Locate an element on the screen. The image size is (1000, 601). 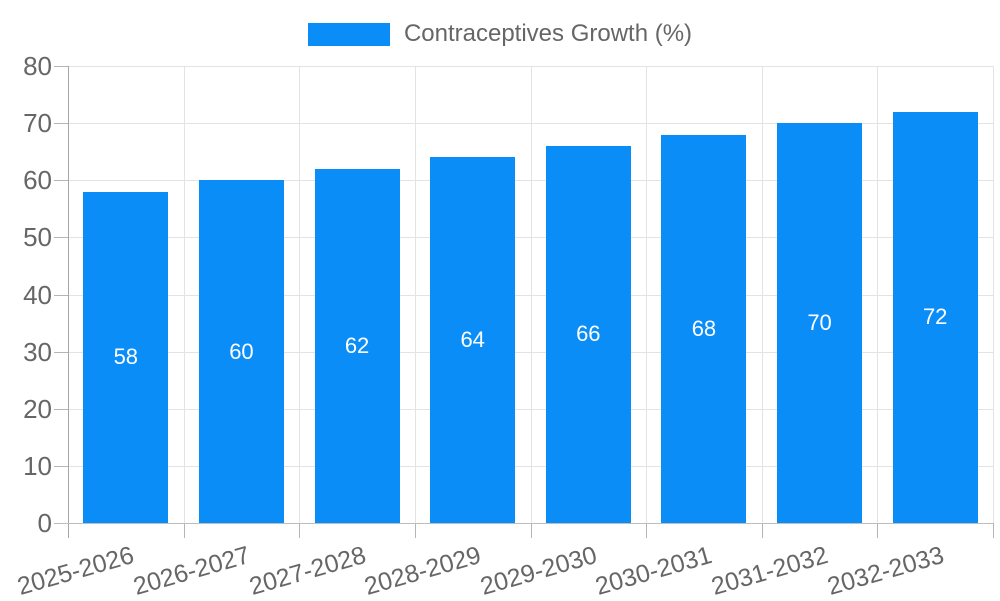
x-tick-label: 2029-2030 is located at coordinates (538, 571).